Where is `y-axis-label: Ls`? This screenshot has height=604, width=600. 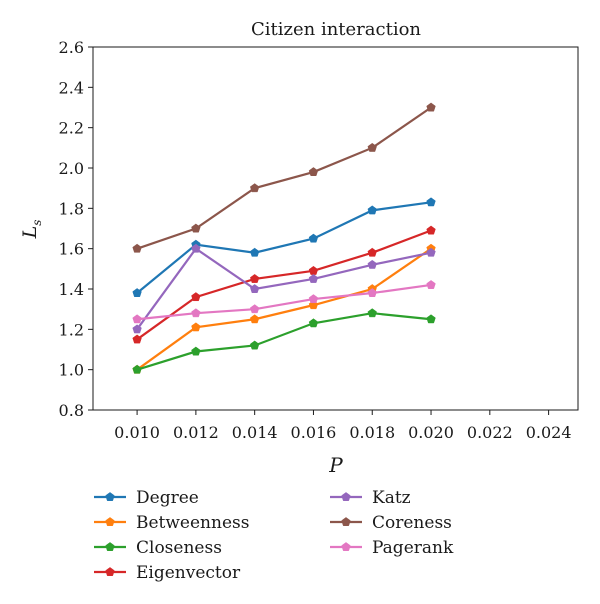 y-axis-label: Ls is located at coordinates (31, 230).